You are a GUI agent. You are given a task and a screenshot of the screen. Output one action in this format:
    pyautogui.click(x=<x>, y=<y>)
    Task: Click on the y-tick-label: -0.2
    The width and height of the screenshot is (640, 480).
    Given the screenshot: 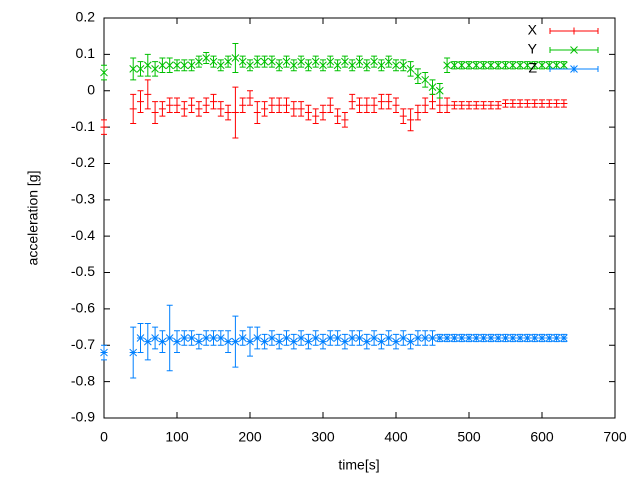 What is the action you would take?
    pyautogui.click(x=83, y=162)
    